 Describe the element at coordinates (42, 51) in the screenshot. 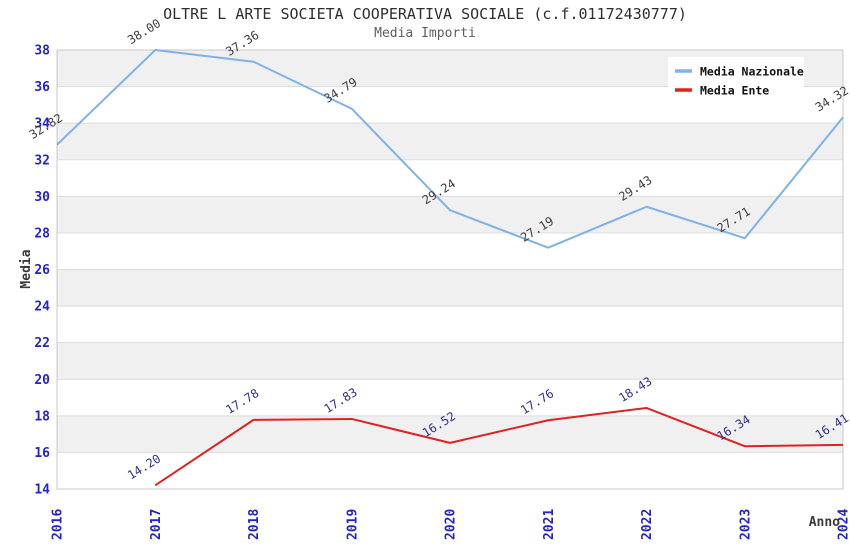

I see `y-tick-label: 38` at that location.